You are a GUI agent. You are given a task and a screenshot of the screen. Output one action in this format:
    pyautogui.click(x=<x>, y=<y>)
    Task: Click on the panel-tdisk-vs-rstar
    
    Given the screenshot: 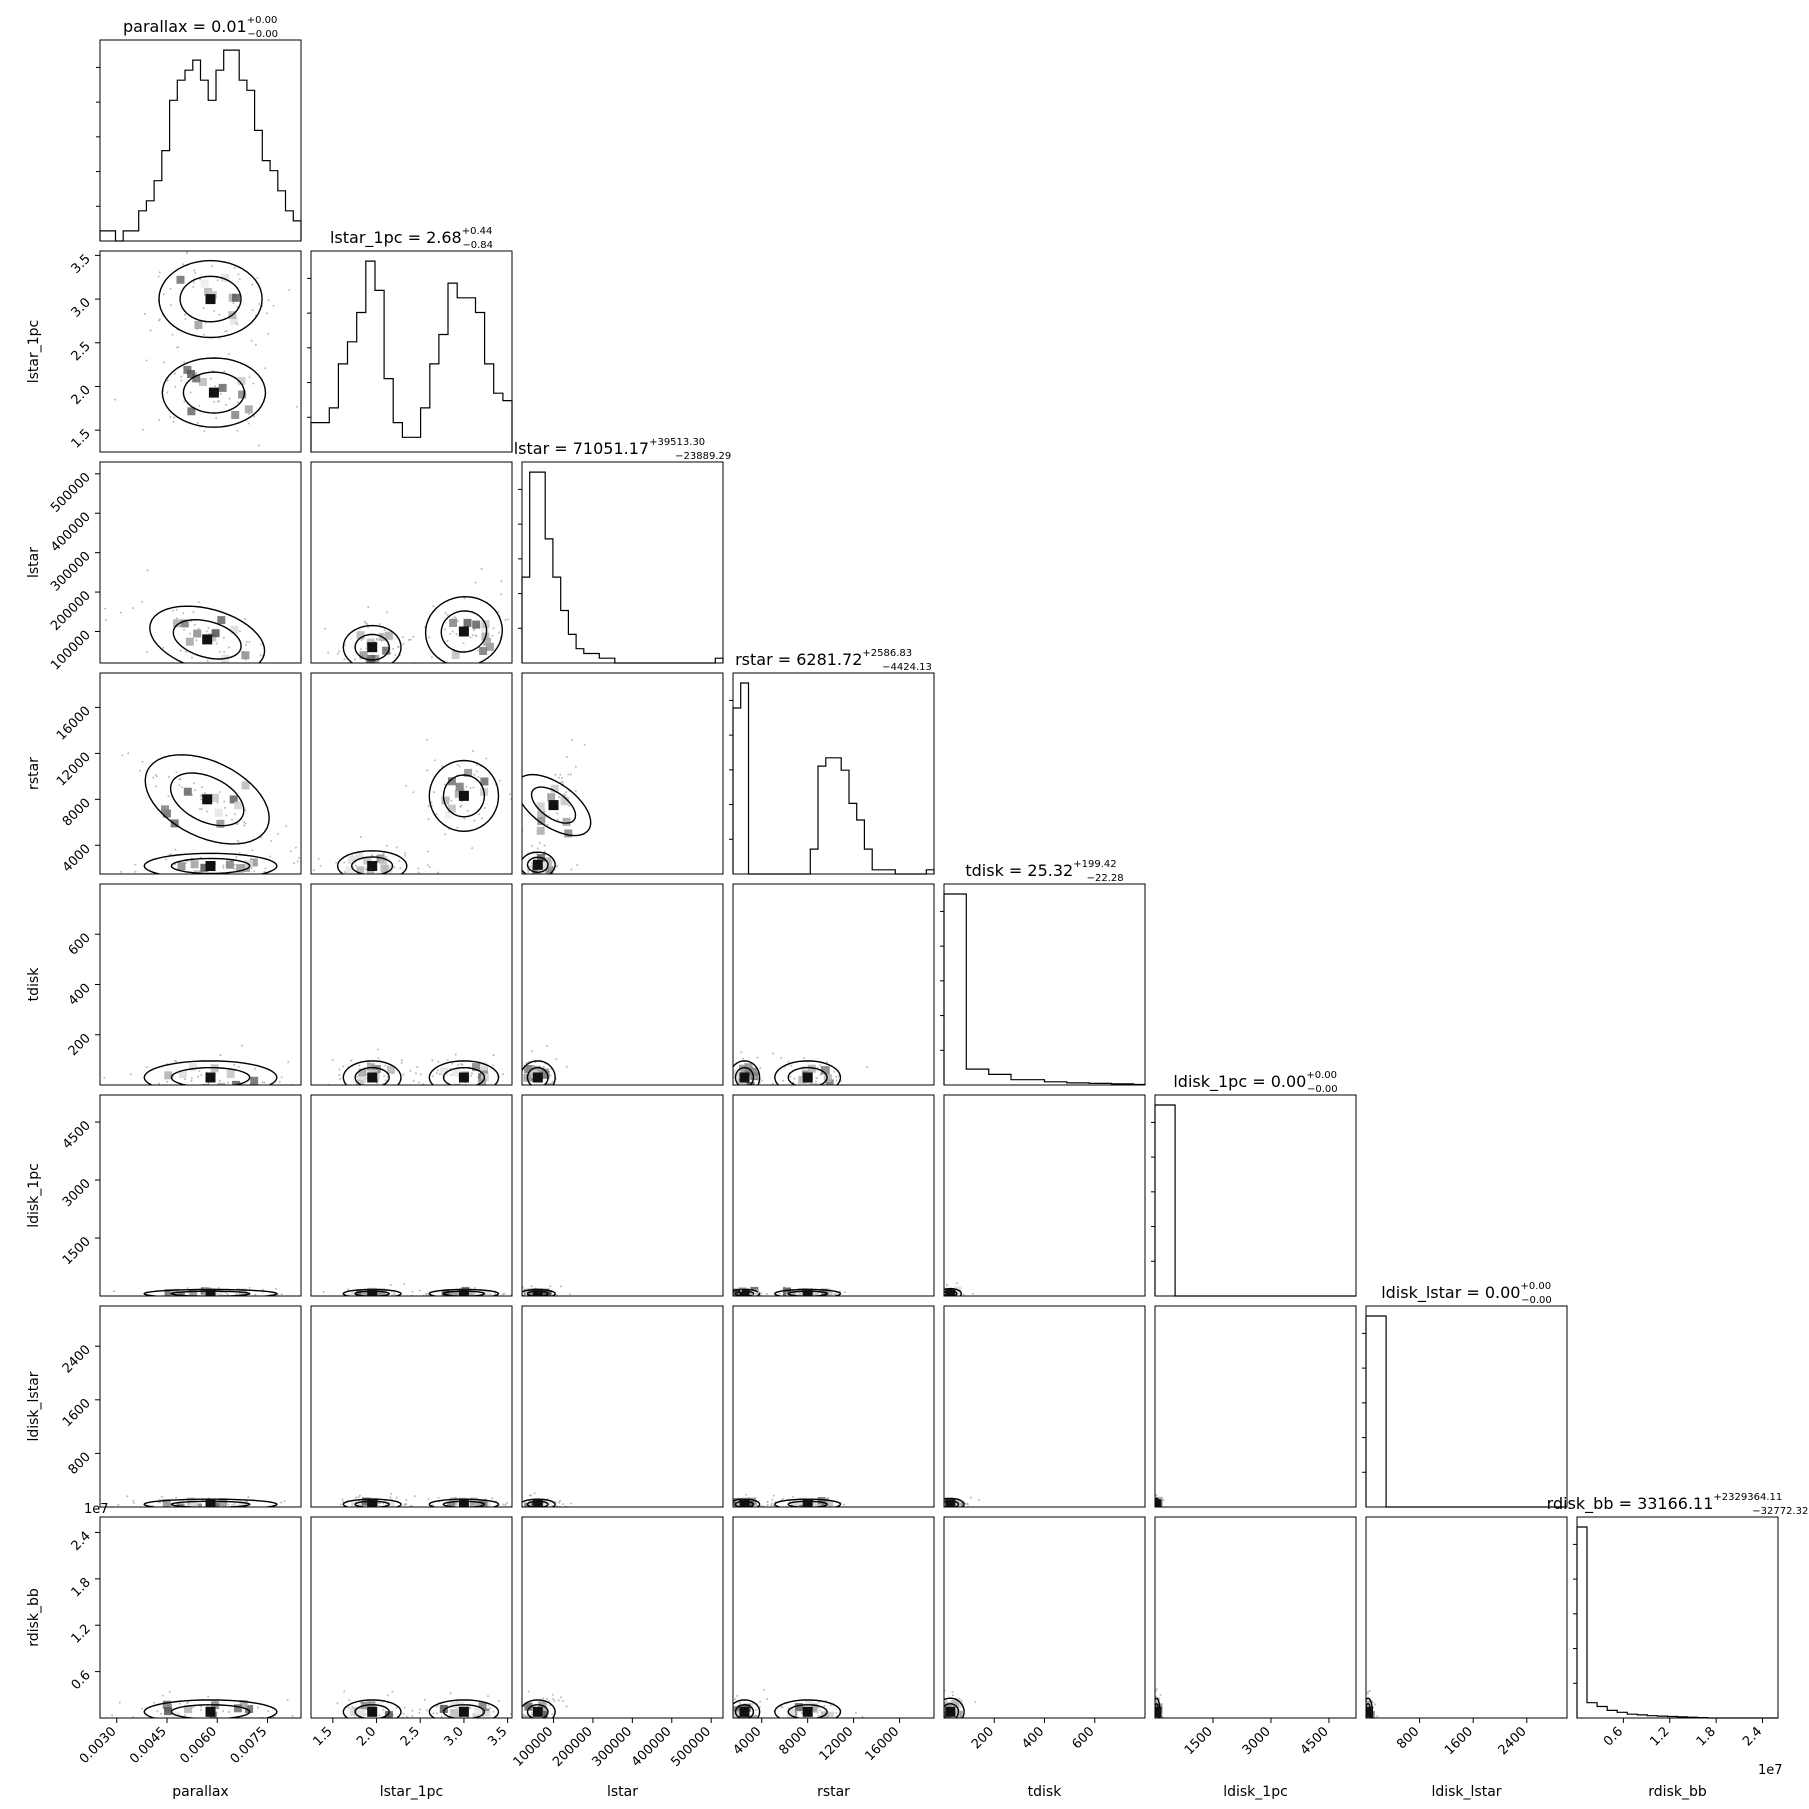 What is the action you would take?
    pyautogui.click(x=797, y=1070)
    